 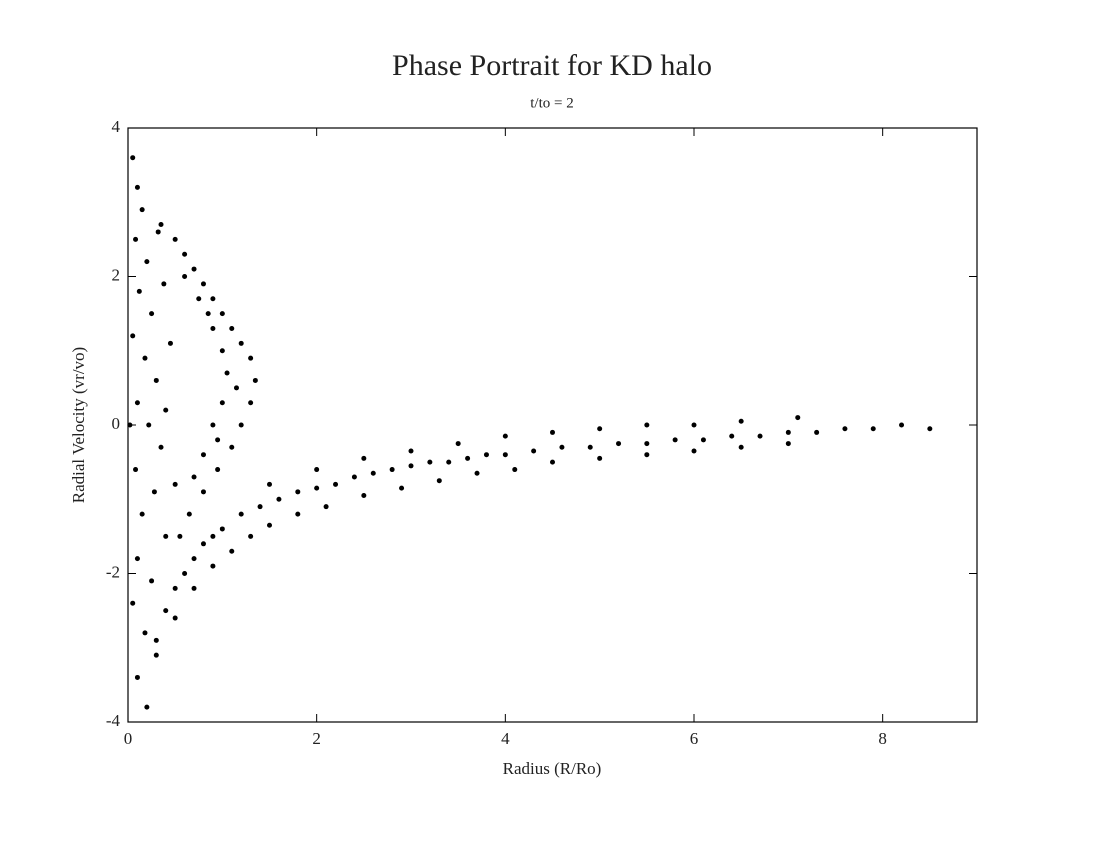 What do you see at coordinates (505, 738) in the screenshot?
I see `x-tick-label: 4` at bounding box center [505, 738].